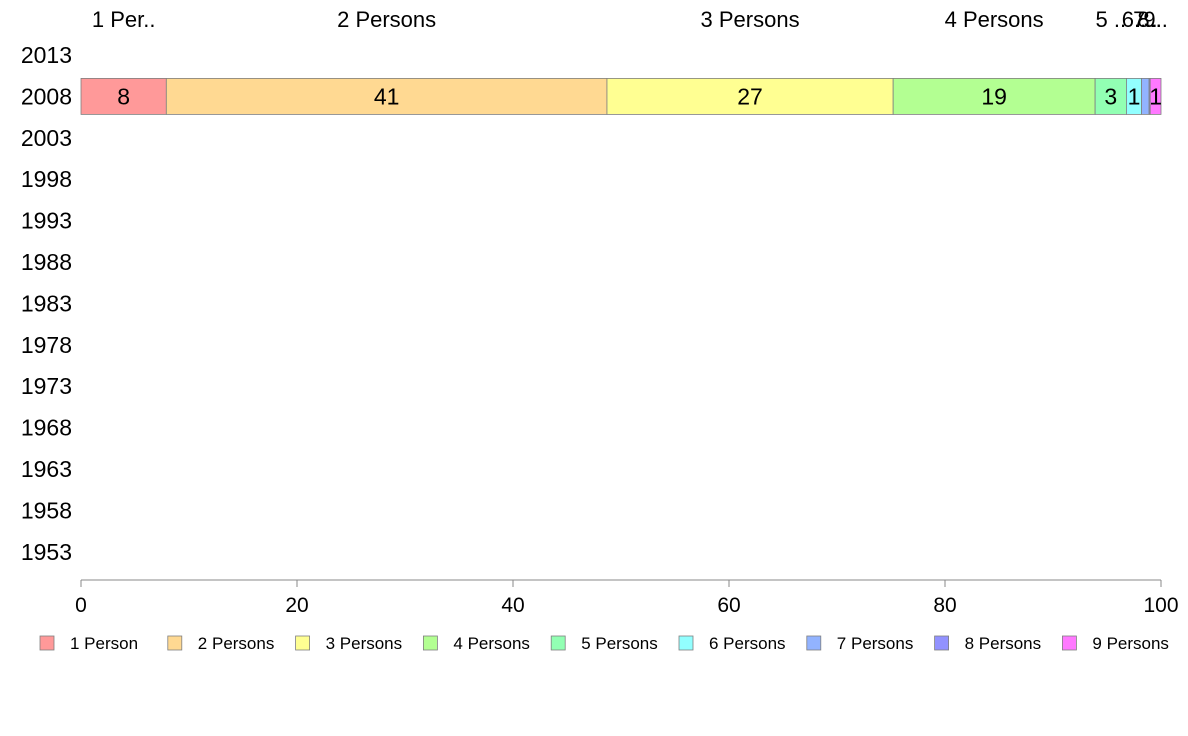  What do you see at coordinates (46, 96) in the screenshot?
I see `y-tick-label-2008: 2008` at bounding box center [46, 96].